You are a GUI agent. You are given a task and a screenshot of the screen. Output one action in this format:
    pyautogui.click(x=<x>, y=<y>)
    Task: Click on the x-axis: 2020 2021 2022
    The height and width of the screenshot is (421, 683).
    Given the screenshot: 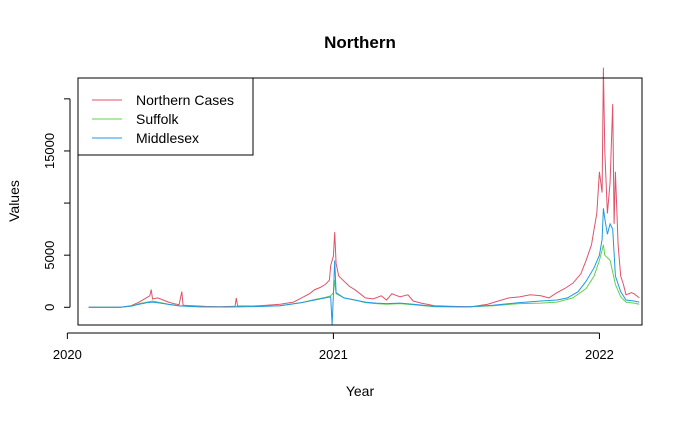 What is the action you would take?
    pyautogui.click(x=333, y=347)
    